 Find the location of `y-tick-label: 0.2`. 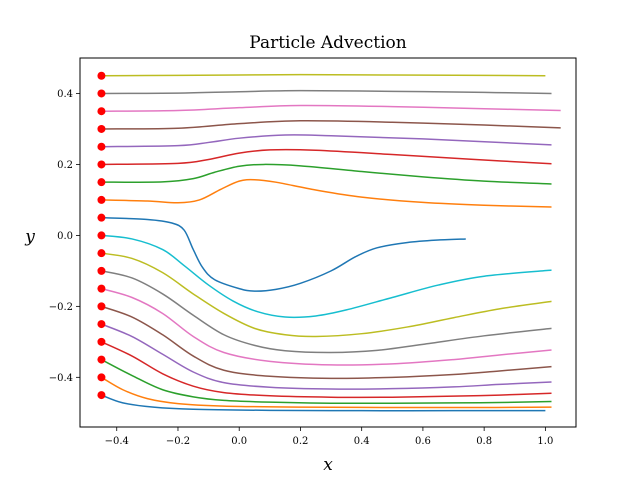

y-tick-label: 0.2 is located at coordinates (65, 165).